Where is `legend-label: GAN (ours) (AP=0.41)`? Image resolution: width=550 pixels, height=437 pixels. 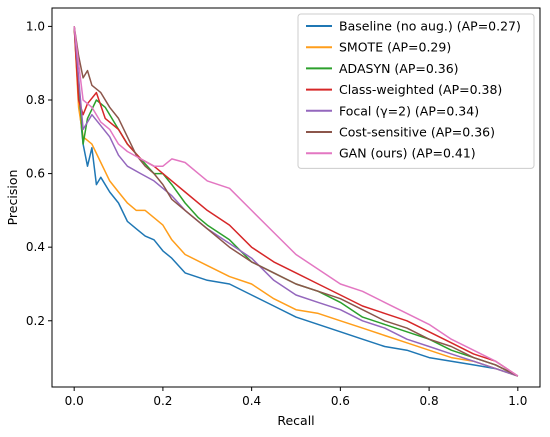
legend-label: GAN (ours) (AP=0.41) is located at coordinates (407, 153).